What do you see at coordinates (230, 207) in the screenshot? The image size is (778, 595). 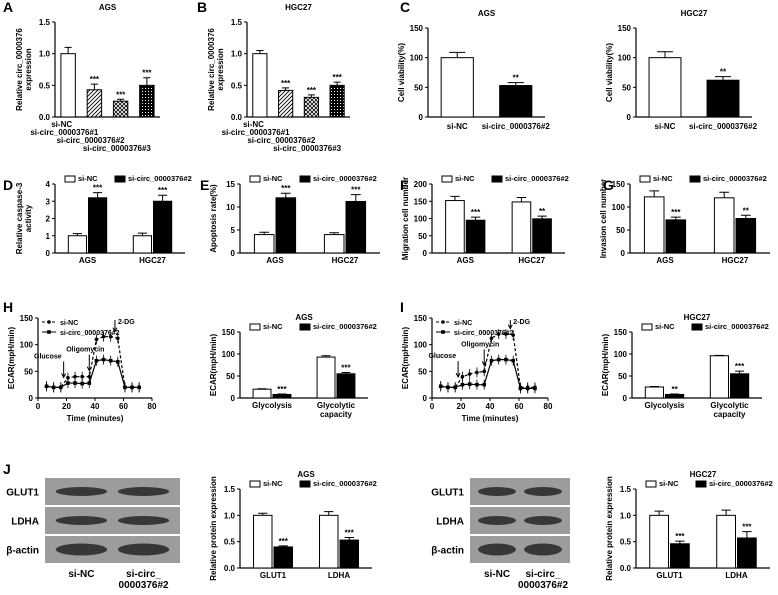 I see `y-tick-label: 10` at bounding box center [230, 207].